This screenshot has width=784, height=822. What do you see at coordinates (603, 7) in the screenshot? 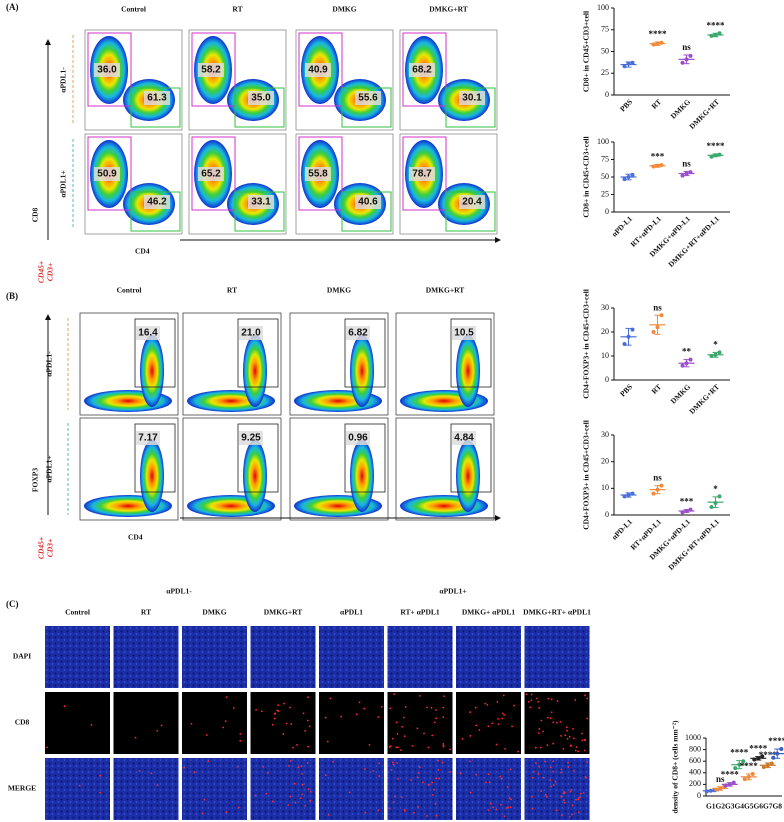
I see `y-tick-label: 100` at bounding box center [603, 7].